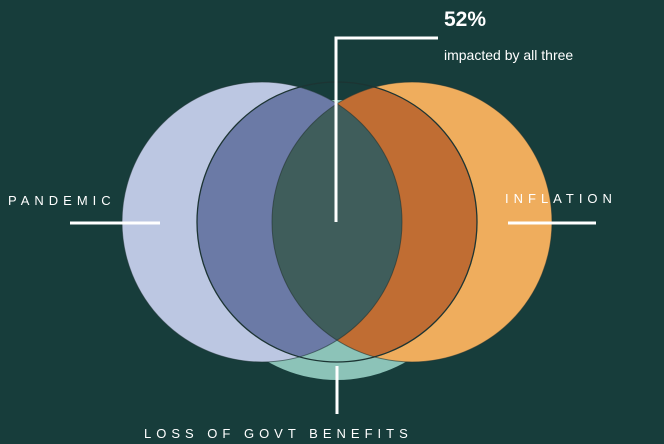  Describe the element at coordinates (386, 129) in the screenshot. I see `all-three-callout-line` at that location.